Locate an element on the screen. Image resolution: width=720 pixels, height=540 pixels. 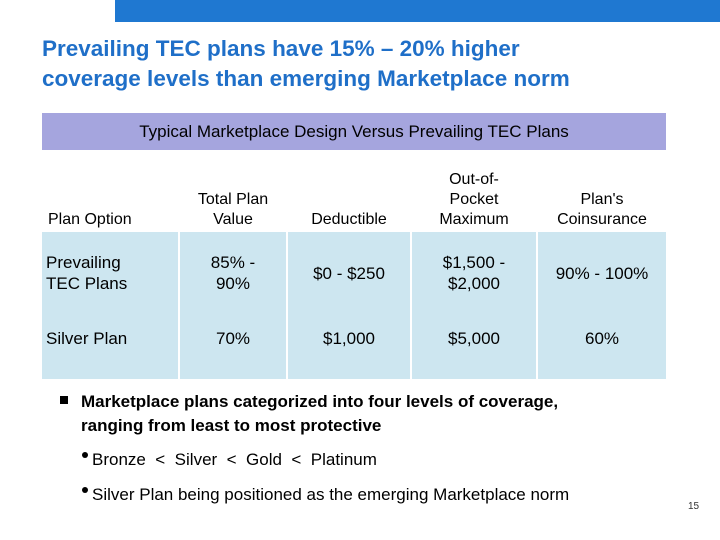
cell-plan-option: Silver Plan is located at coordinates (110, 338).